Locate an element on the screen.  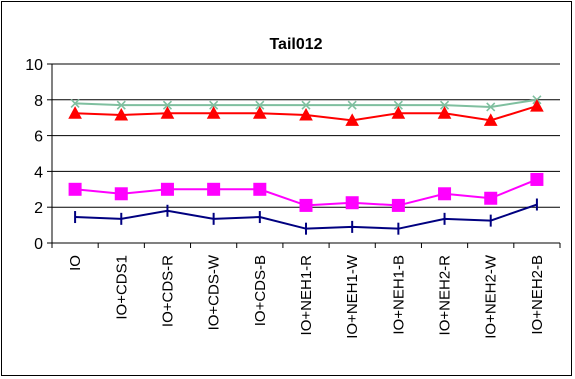
x-tick-label: IO+NEH1-R is located at coordinates (306, 295).